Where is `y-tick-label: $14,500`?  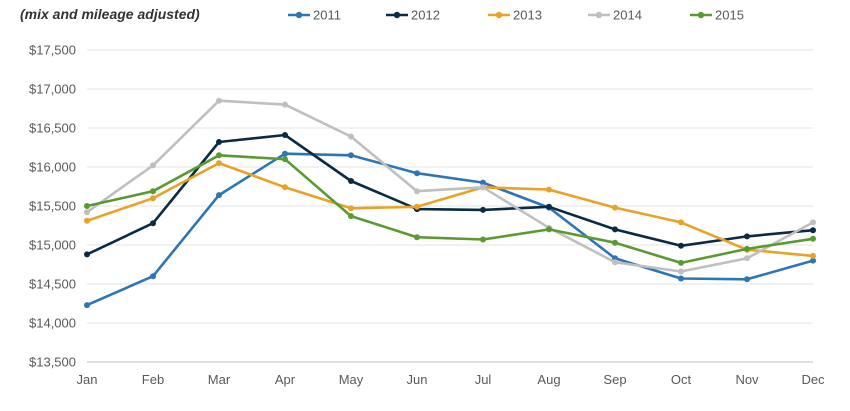 y-tick-label: $14,500 is located at coordinates (52, 284).